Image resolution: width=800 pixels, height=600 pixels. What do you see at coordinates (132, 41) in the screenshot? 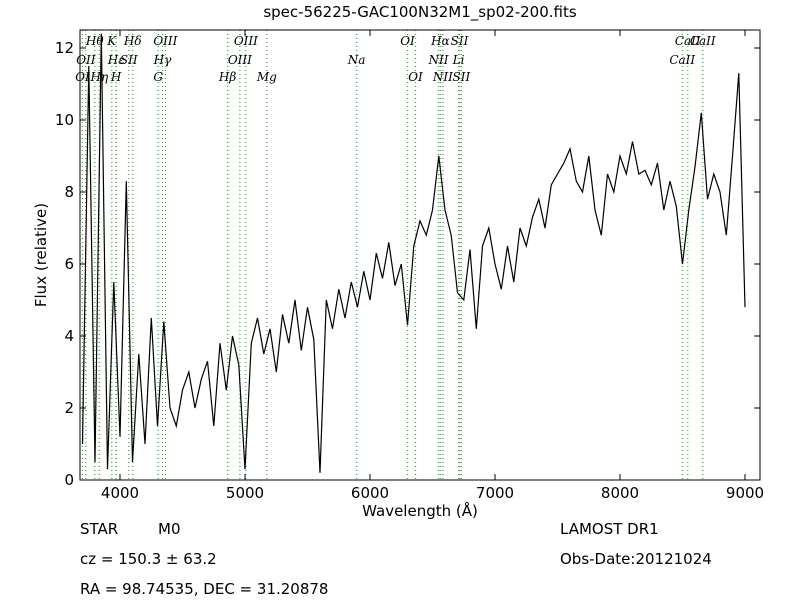
I see `spectral-line-label: Hδ` at bounding box center [132, 41].